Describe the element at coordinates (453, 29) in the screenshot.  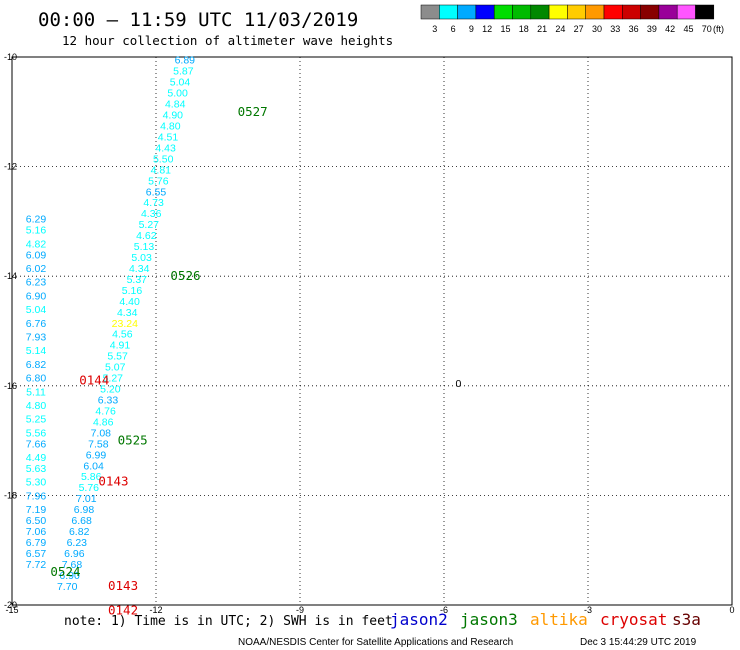
I see `legend-label: 6` at that location.